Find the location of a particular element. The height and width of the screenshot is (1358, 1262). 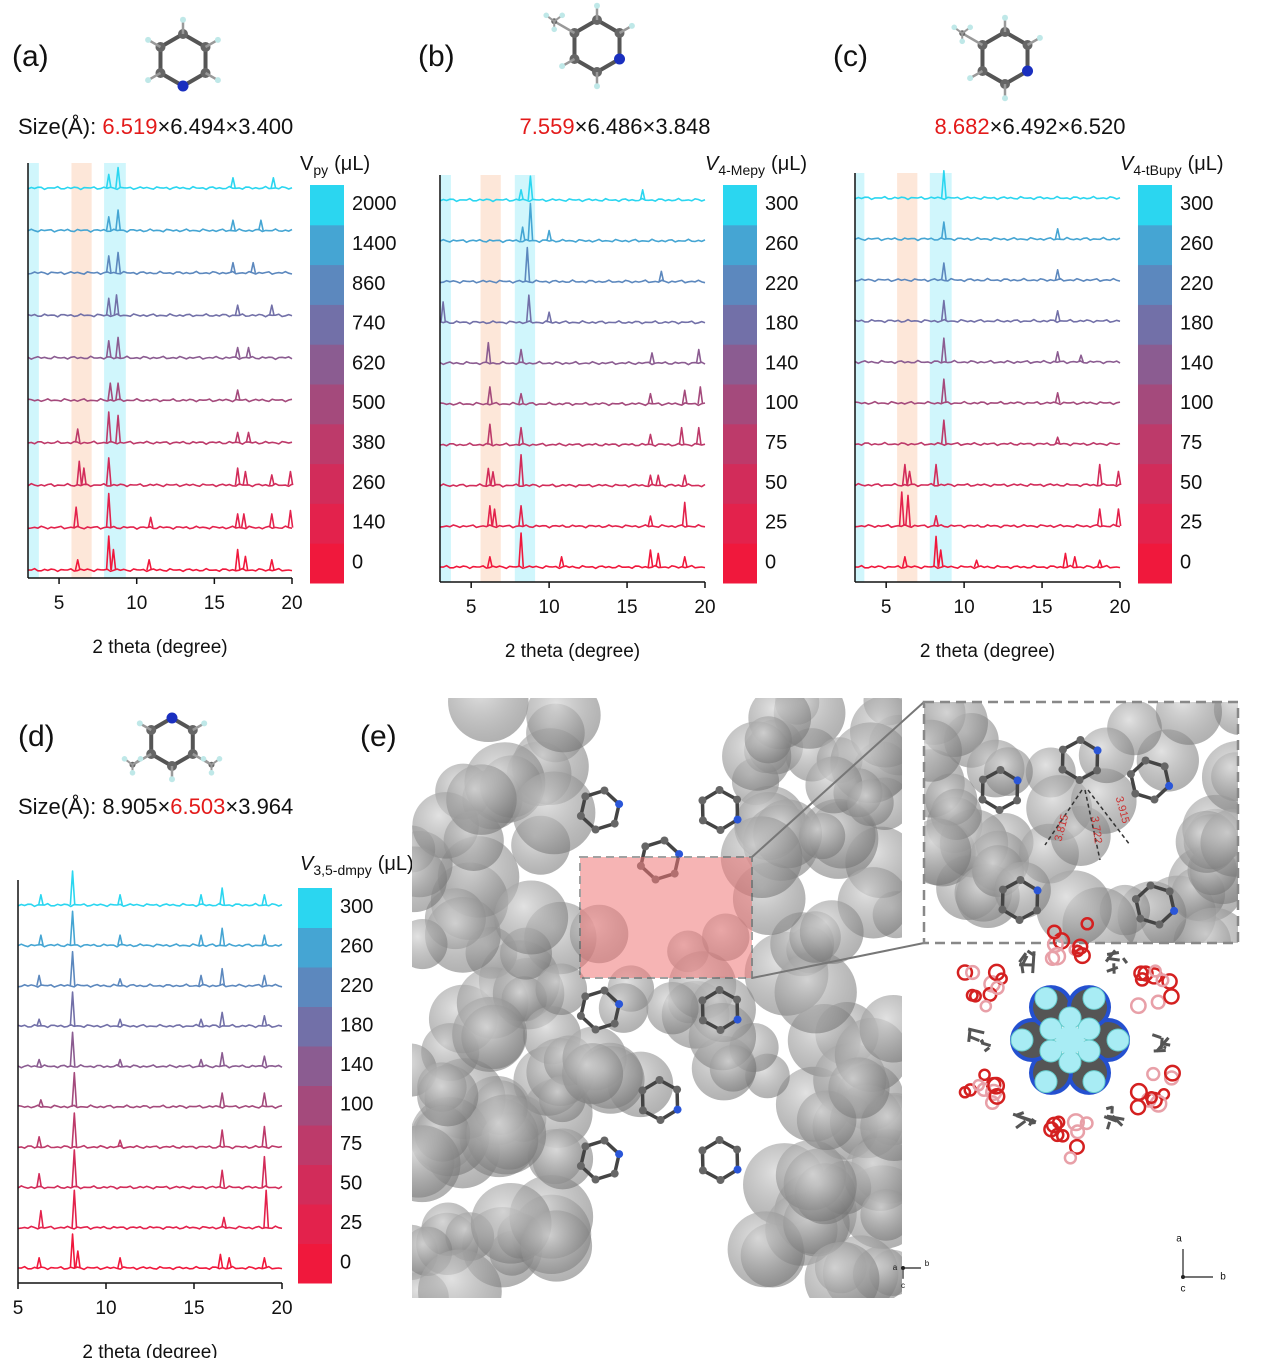

size-text: Size(Å): 6.519×6.494×3.400 is located at coordinates (155, 126).